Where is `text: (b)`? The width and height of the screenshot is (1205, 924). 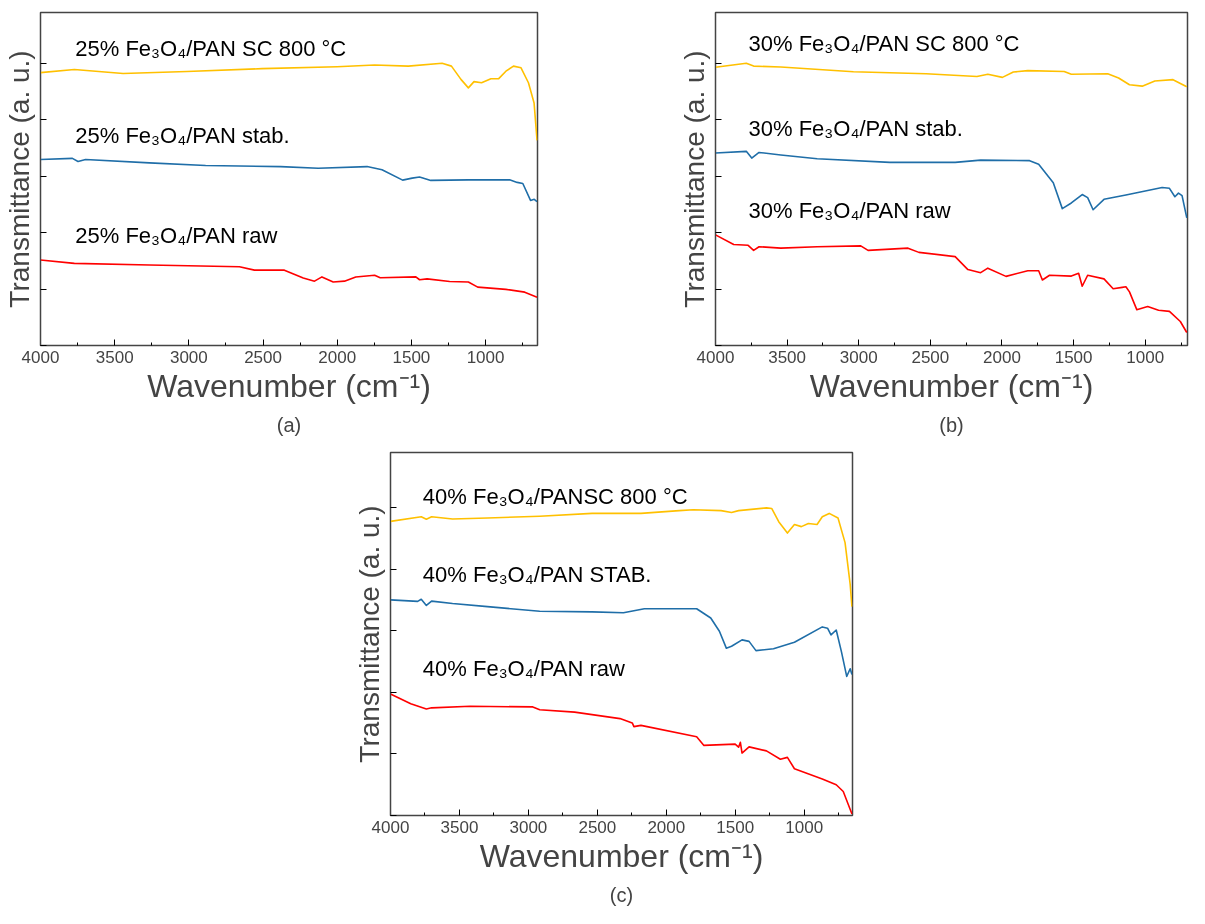
text: (b) is located at coordinates (951, 424).